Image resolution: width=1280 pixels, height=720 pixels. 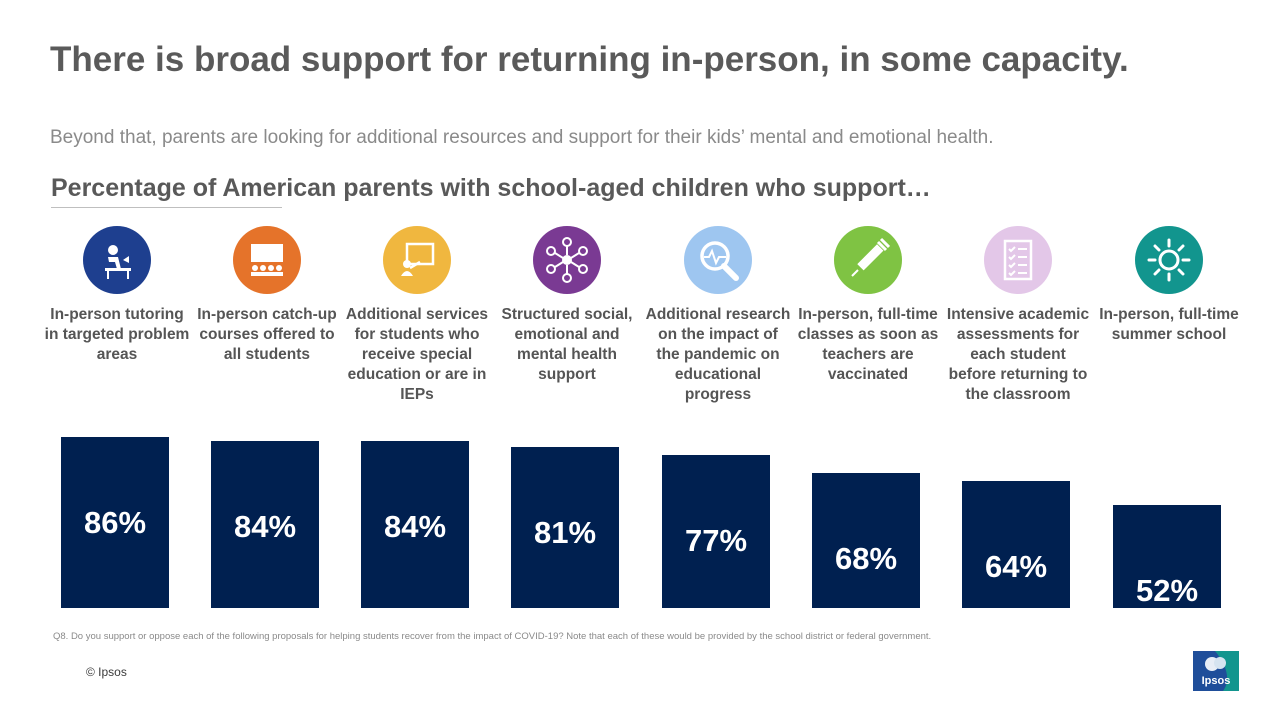 I want to click on tutor-desk-icon, so click(x=117, y=260).